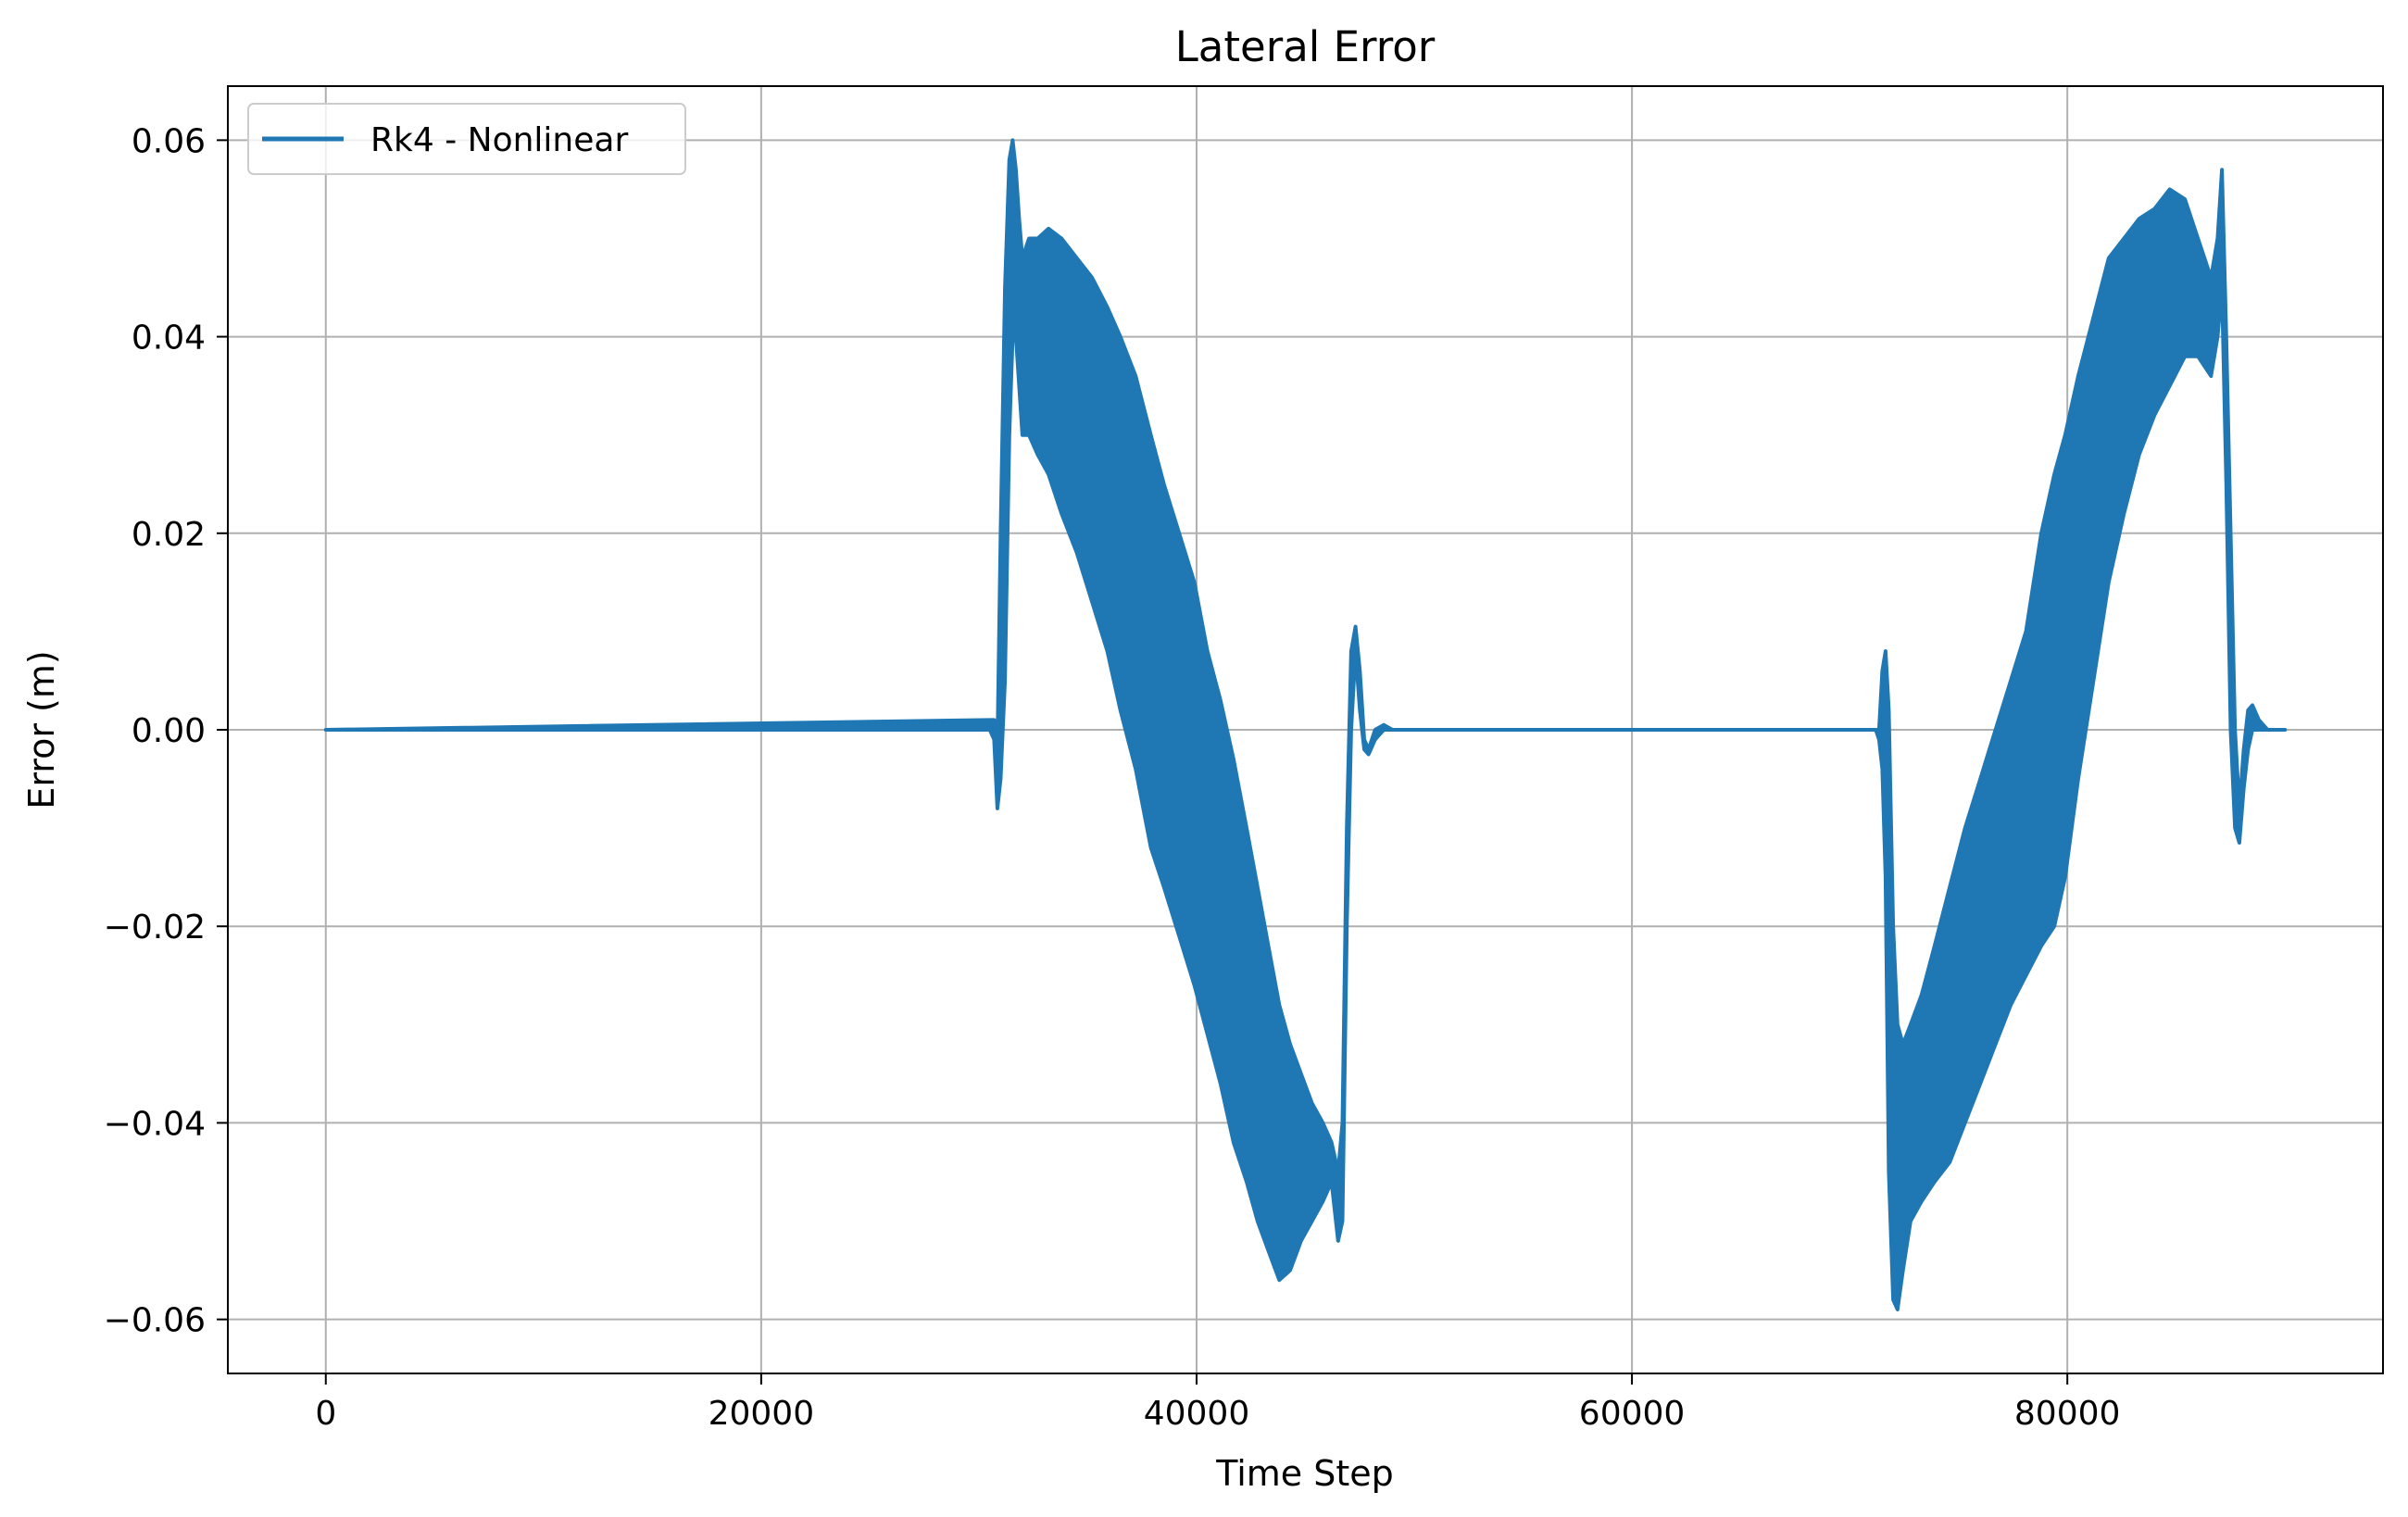 The height and width of the screenshot is (1517, 2408). Describe the element at coordinates (762, 1414) in the screenshot. I see `x-tick-label: 20000` at that location.